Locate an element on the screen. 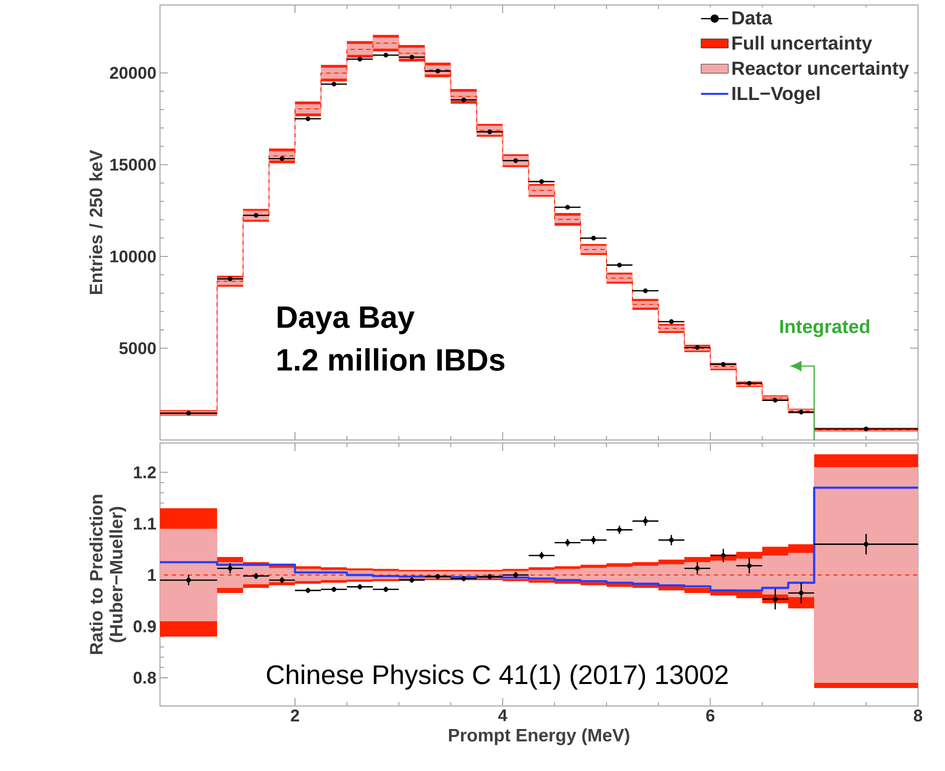 Image resolution: width=945 pixels, height=771 pixels. annotation: Integrated is located at coordinates (825, 328).